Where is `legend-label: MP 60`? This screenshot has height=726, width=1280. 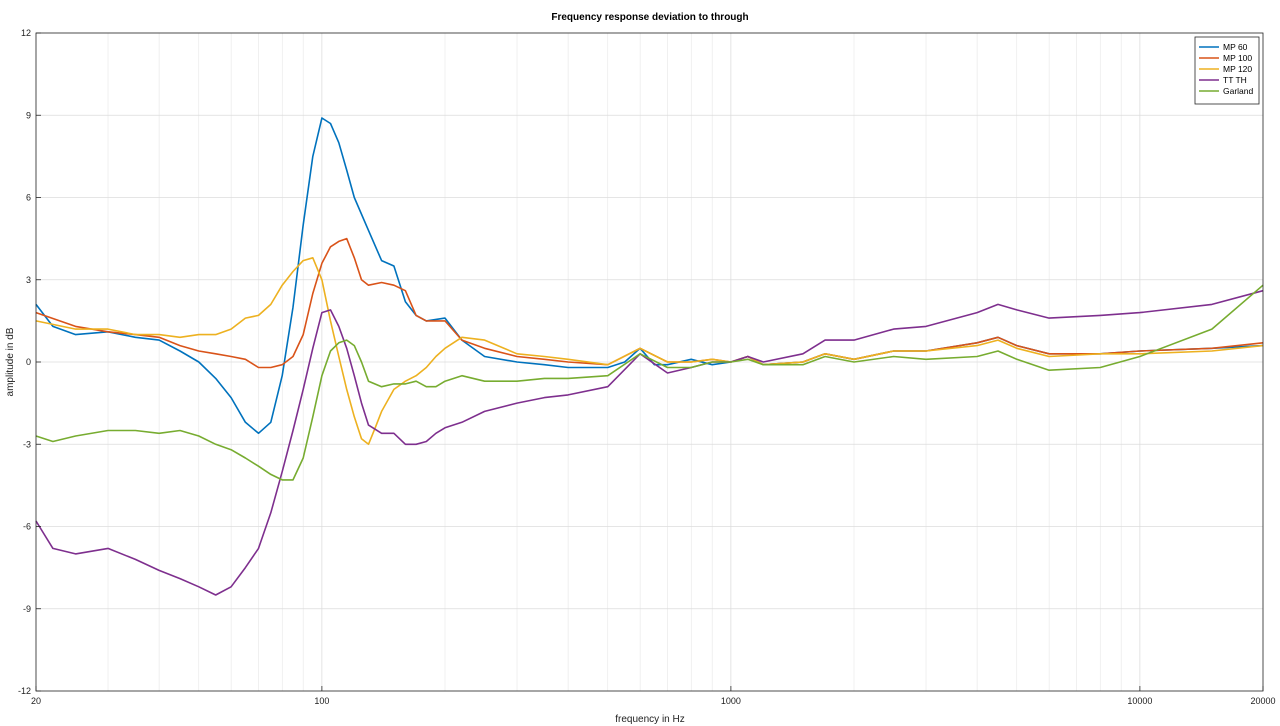 legend-label: MP 60 is located at coordinates (1235, 47).